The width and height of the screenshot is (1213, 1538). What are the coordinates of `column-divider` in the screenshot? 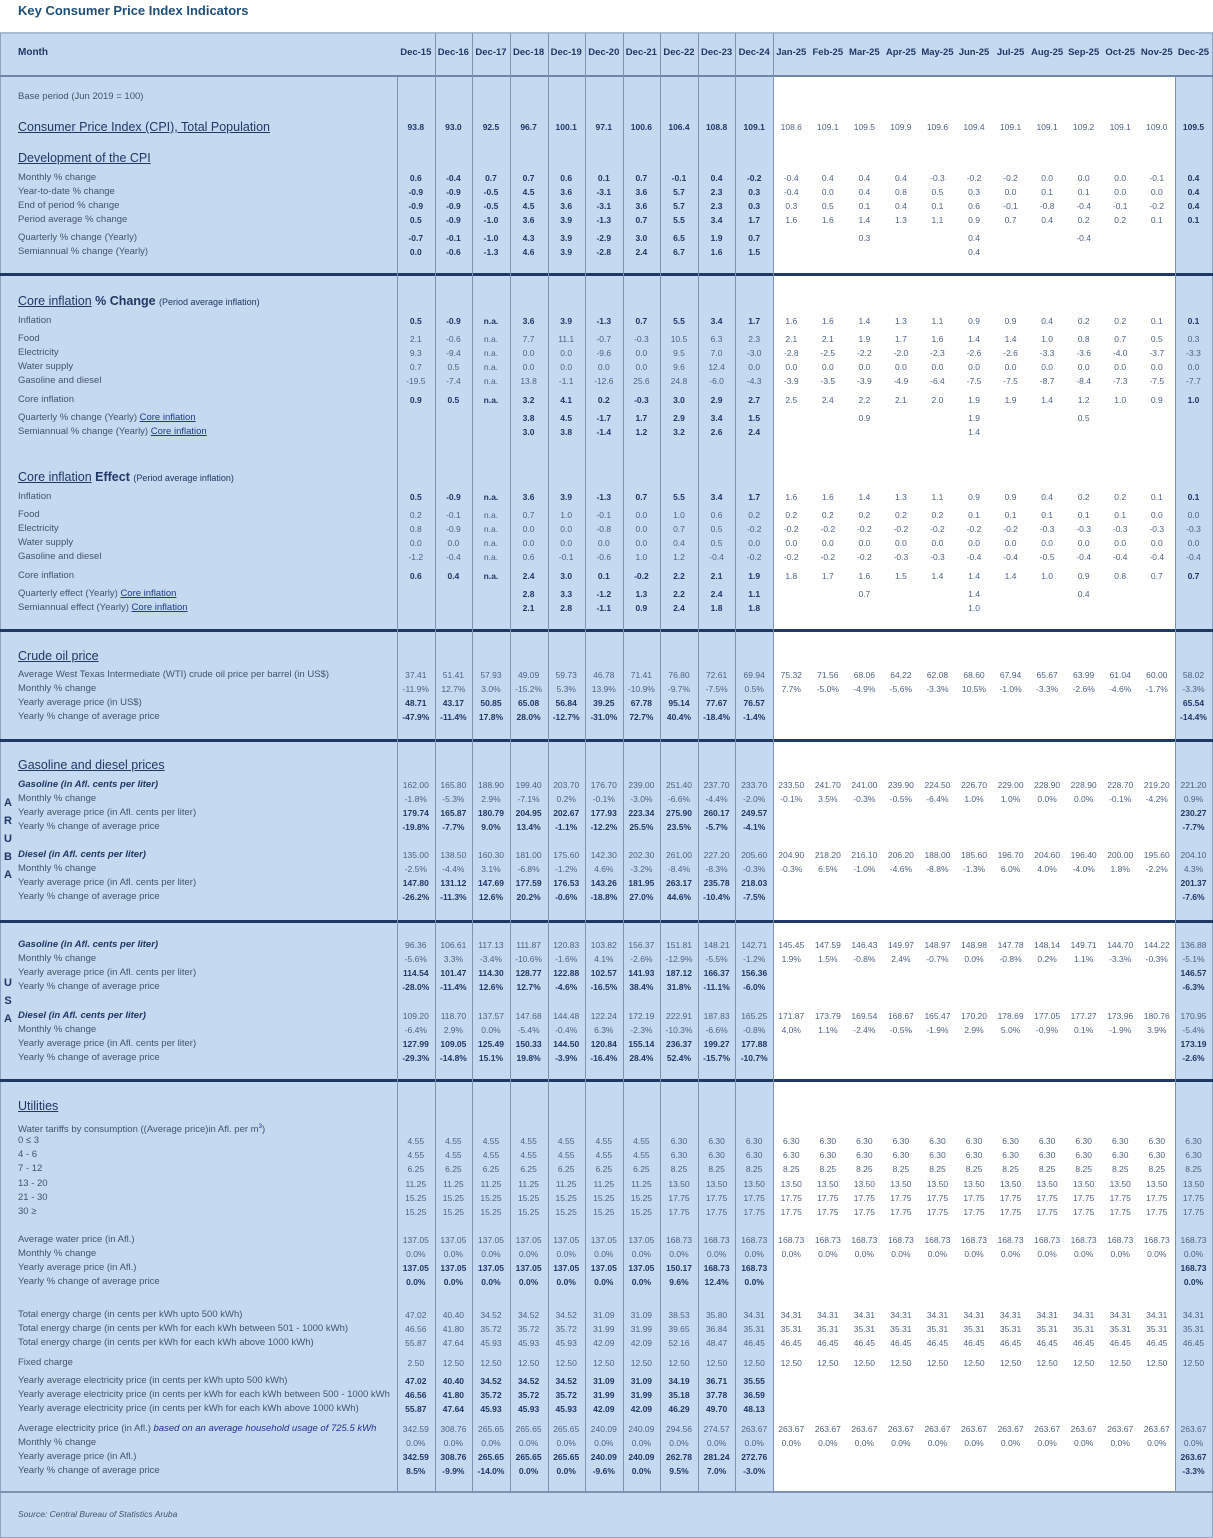 It's located at (773, 762).